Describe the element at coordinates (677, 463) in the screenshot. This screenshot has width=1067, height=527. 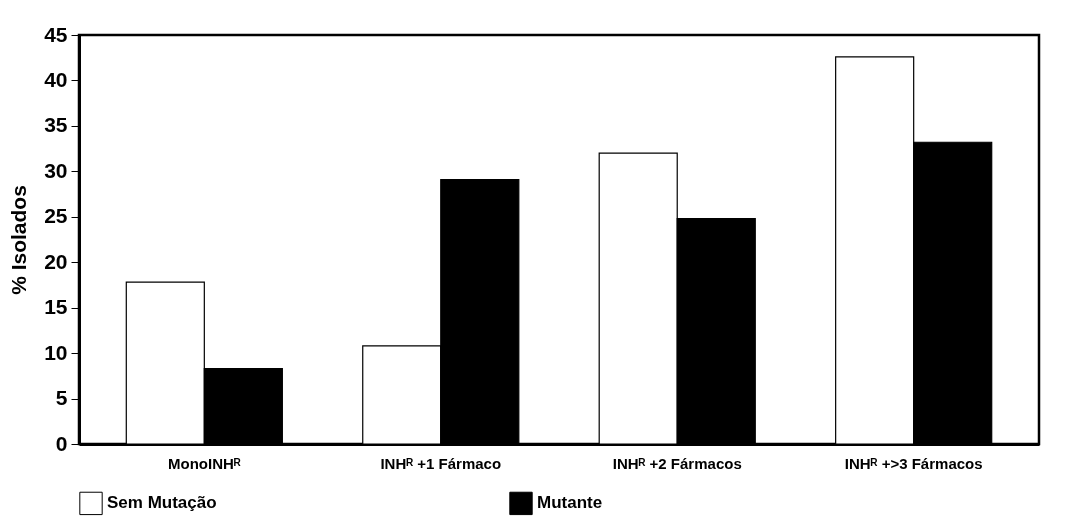
I see `x-tick-label: INHᴿ +2 Fármacos` at that location.